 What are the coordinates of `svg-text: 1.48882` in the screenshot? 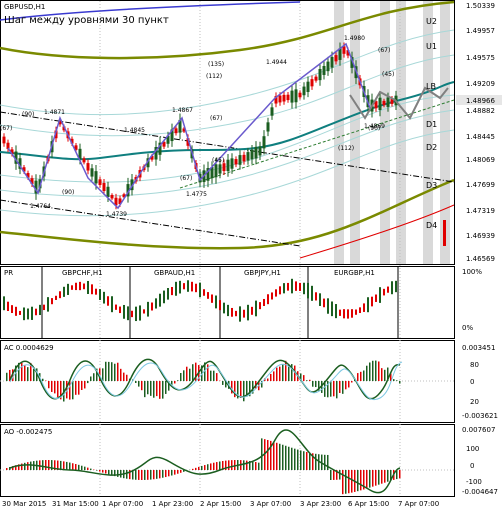 It's located at (480, 111).